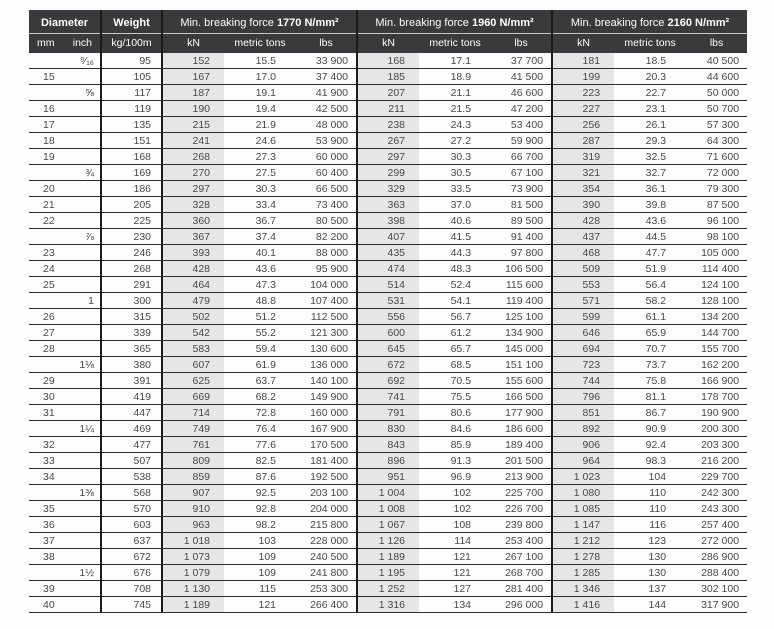  Describe the element at coordinates (388, 476) in the screenshot. I see `cell-kn-1960: 951` at that location.